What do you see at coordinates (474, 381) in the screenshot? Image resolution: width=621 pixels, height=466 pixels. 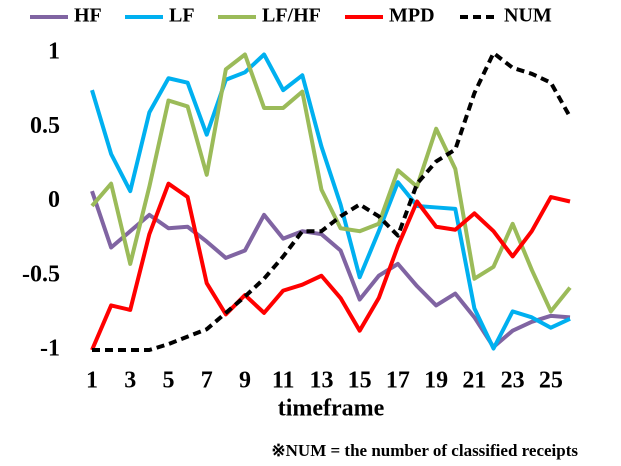 I see `x-tick-label: 21` at bounding box center [474, 381].